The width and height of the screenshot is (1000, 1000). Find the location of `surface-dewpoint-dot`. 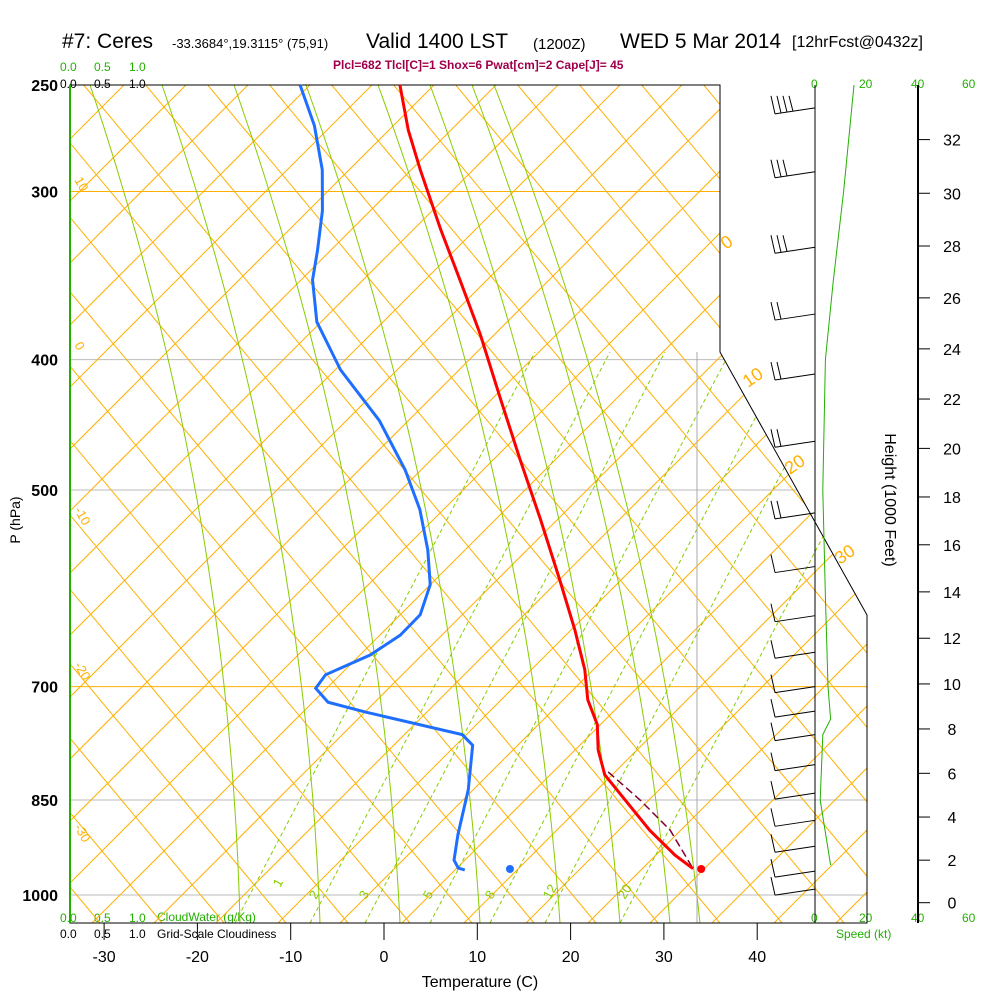

surface-dewpoint-dot is located at coordinates (509, 869).